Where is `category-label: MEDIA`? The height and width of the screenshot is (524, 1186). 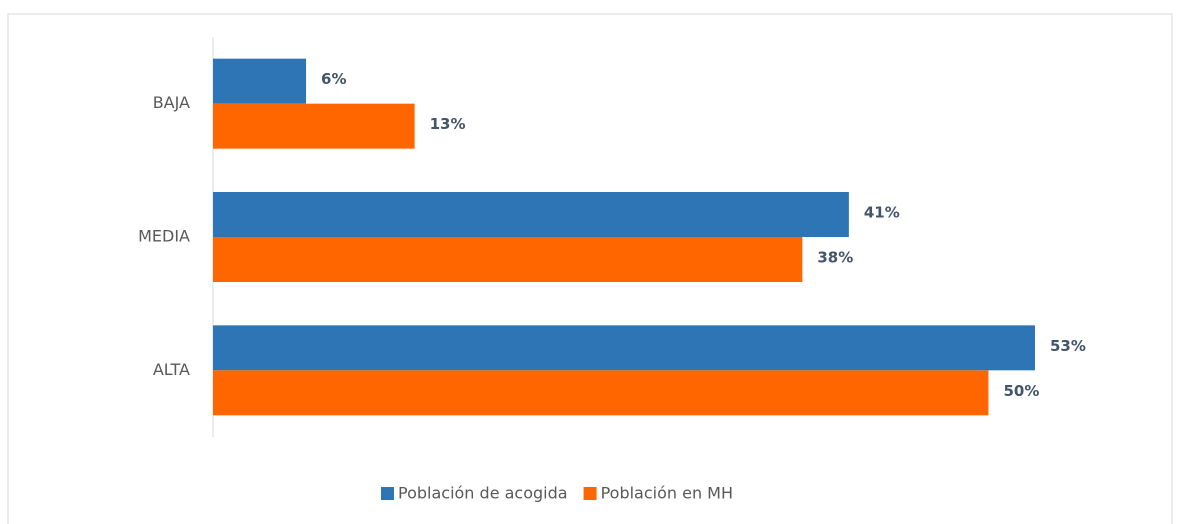
category-label: MEDIA is located at coordinates (164, 236).